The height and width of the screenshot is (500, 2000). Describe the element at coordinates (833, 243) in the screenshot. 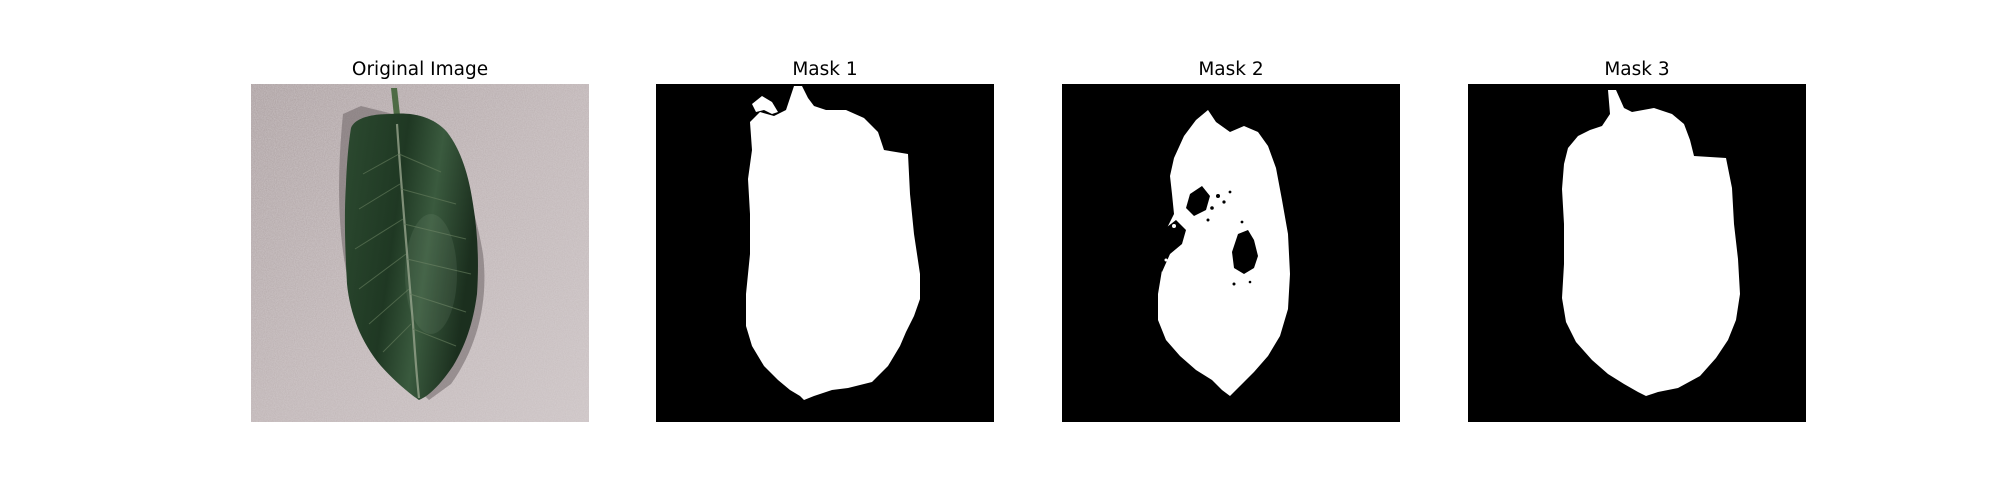

I see `mask-1-leaf-region` at that location.